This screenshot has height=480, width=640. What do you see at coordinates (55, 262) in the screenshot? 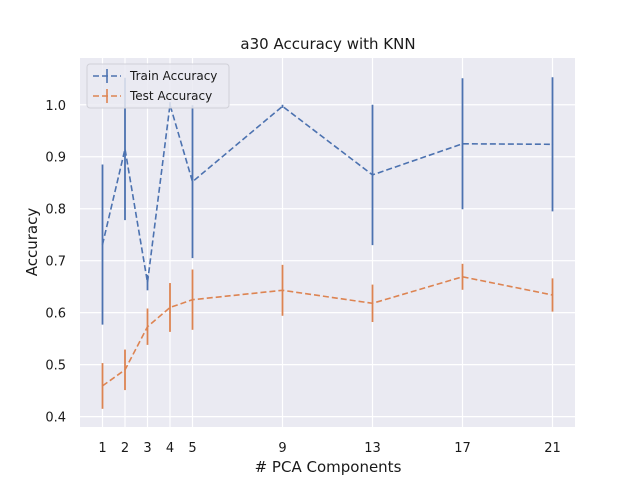
I see `y-tick-label: 0.7` at bounding box center [55, 262].